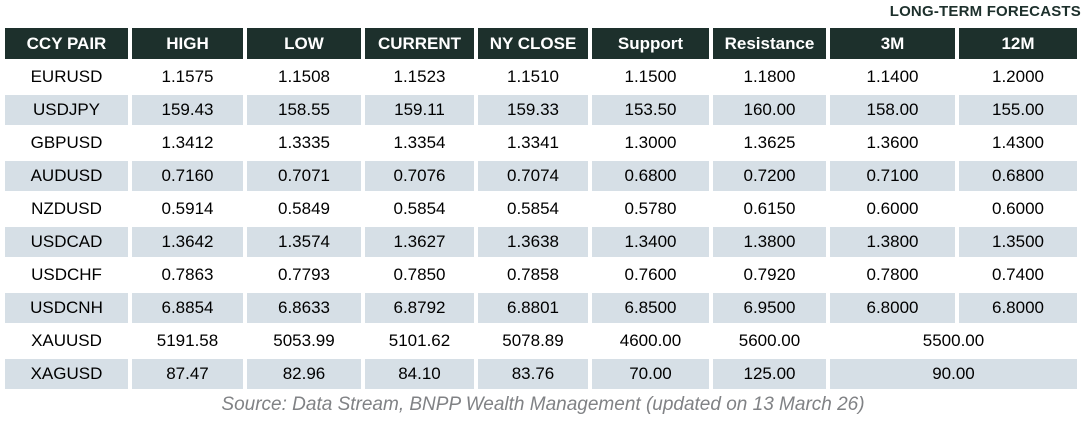 Image resolution: width=1086 pixels, height=424 pixels. I want to click on cell-pair: EURUSD, so click(66, 77).